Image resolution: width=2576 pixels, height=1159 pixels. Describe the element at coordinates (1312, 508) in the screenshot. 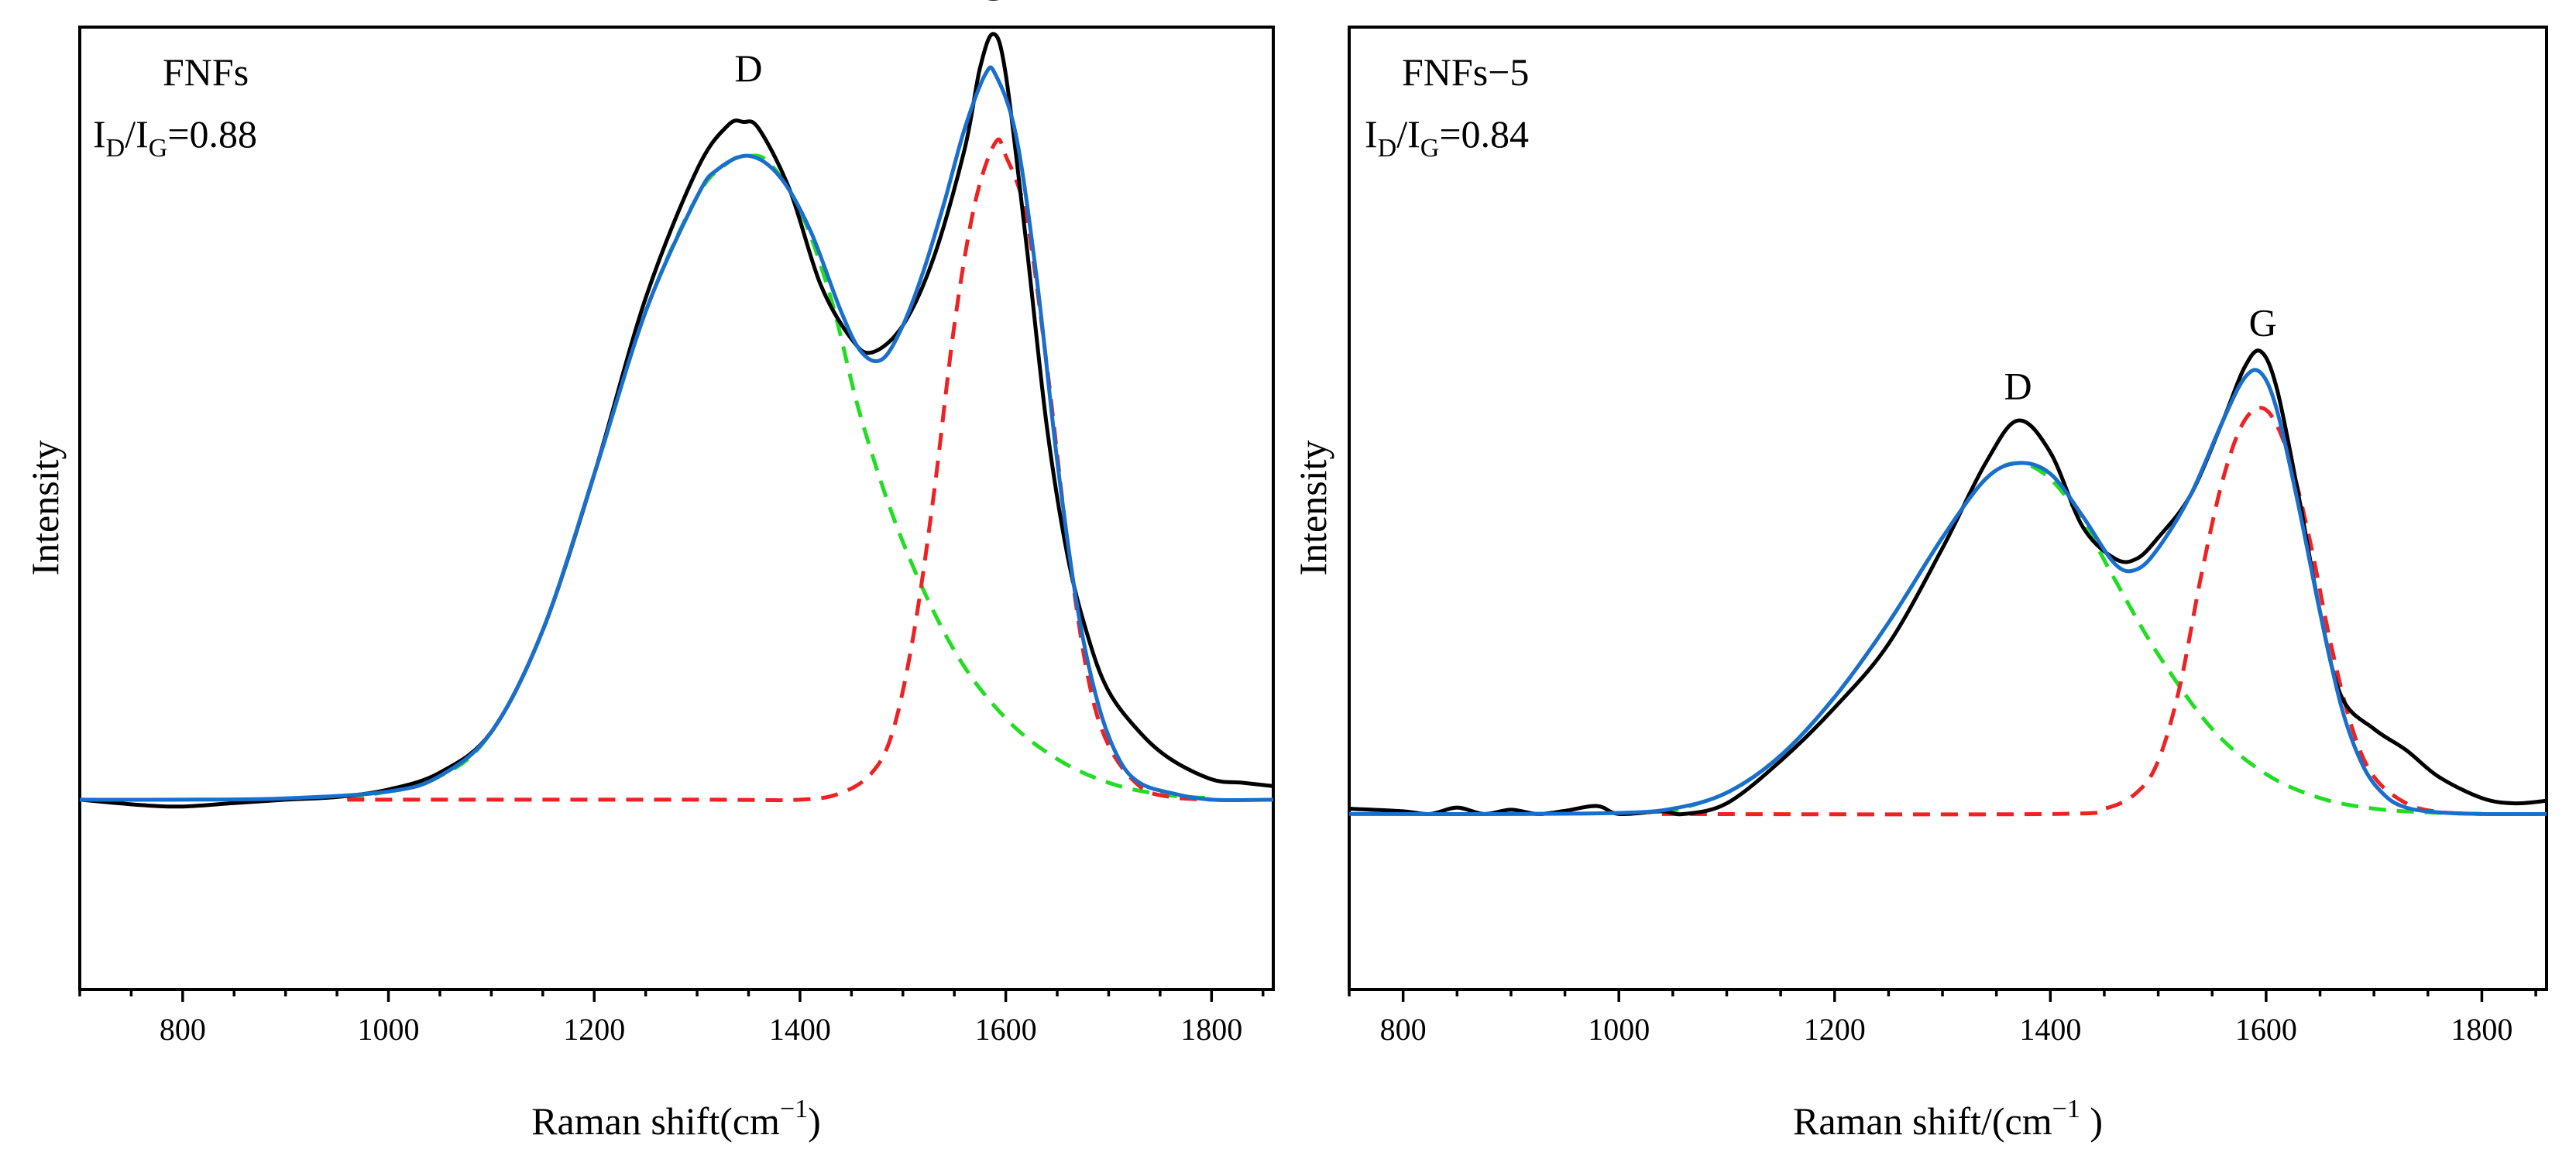

I see `right-y-axis-label: Intensity` at that location.